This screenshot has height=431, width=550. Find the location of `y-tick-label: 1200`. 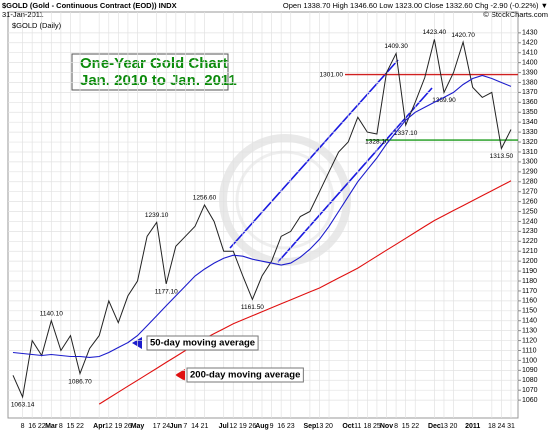

y-tick-label: 1200 is located at coordinates (530, 261).